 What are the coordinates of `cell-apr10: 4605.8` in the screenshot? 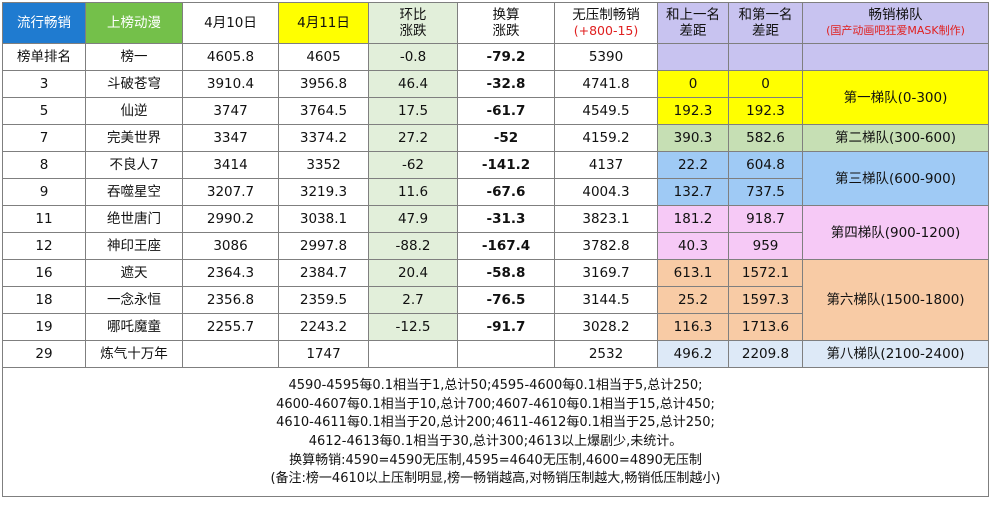 It's located at (230, 57).